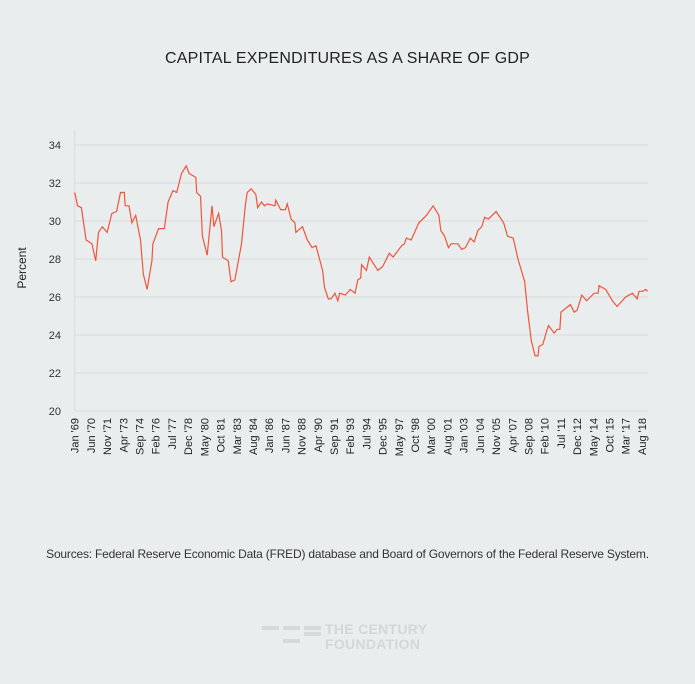  Describe the element at coordinates (92, 435) in the screenshot. I see `x-tick-label: Jun '70` at that location.